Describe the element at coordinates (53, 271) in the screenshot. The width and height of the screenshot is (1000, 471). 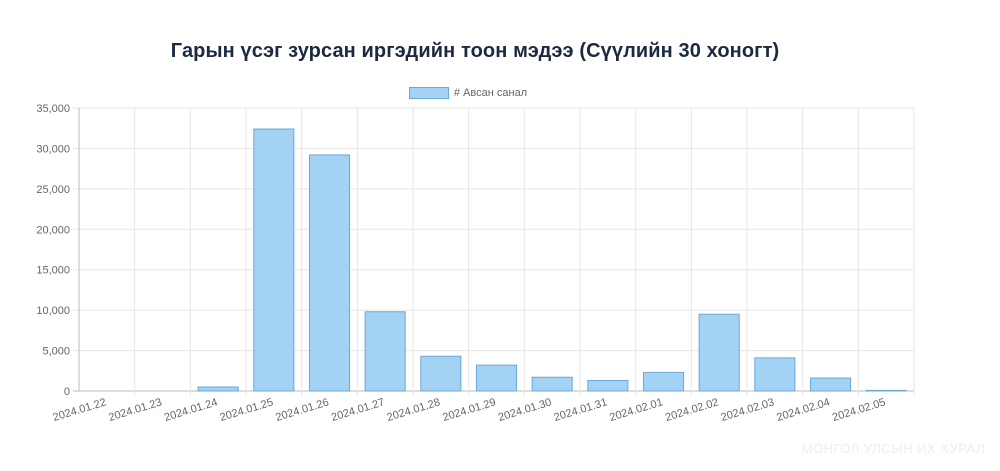
I see `y-tick-label: 15,000` at that location.